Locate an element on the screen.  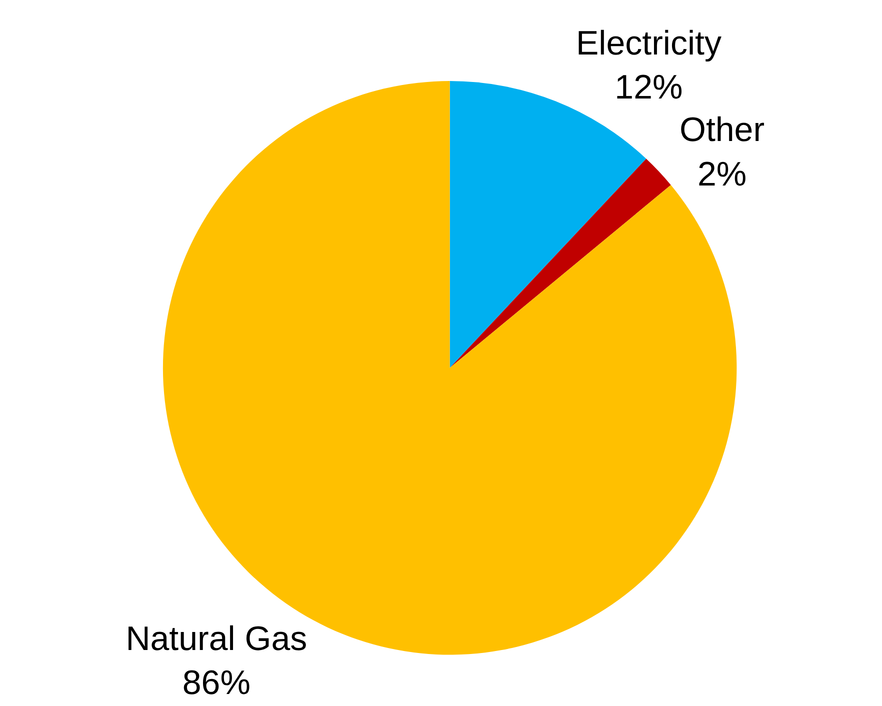
data-label: 12% is located at coordinates (648, 87).